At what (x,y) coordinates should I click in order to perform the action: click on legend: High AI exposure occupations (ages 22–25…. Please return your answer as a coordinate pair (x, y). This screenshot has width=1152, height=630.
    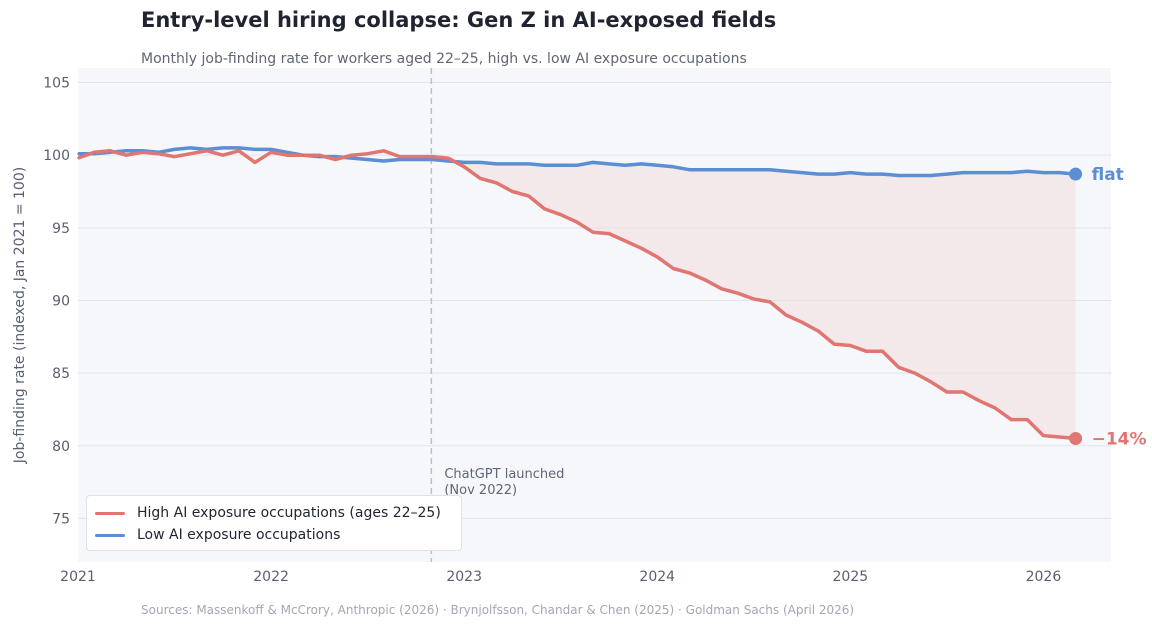
    Looking at the image, I should click on (274, 523).